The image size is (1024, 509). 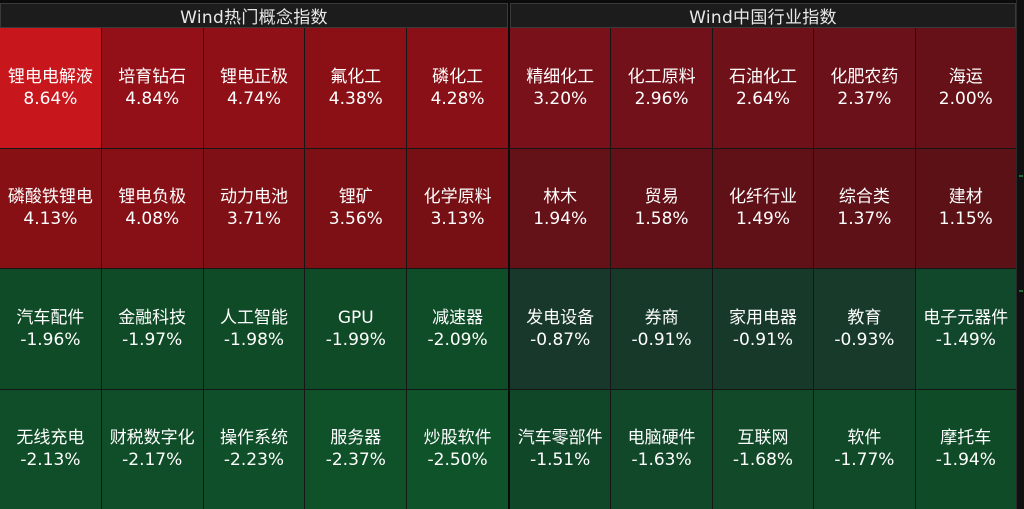 What do you see at coordinates (152, 460) in the screenshot?
I see `tile-change: -2.17%` at bounding box center [152, 460].